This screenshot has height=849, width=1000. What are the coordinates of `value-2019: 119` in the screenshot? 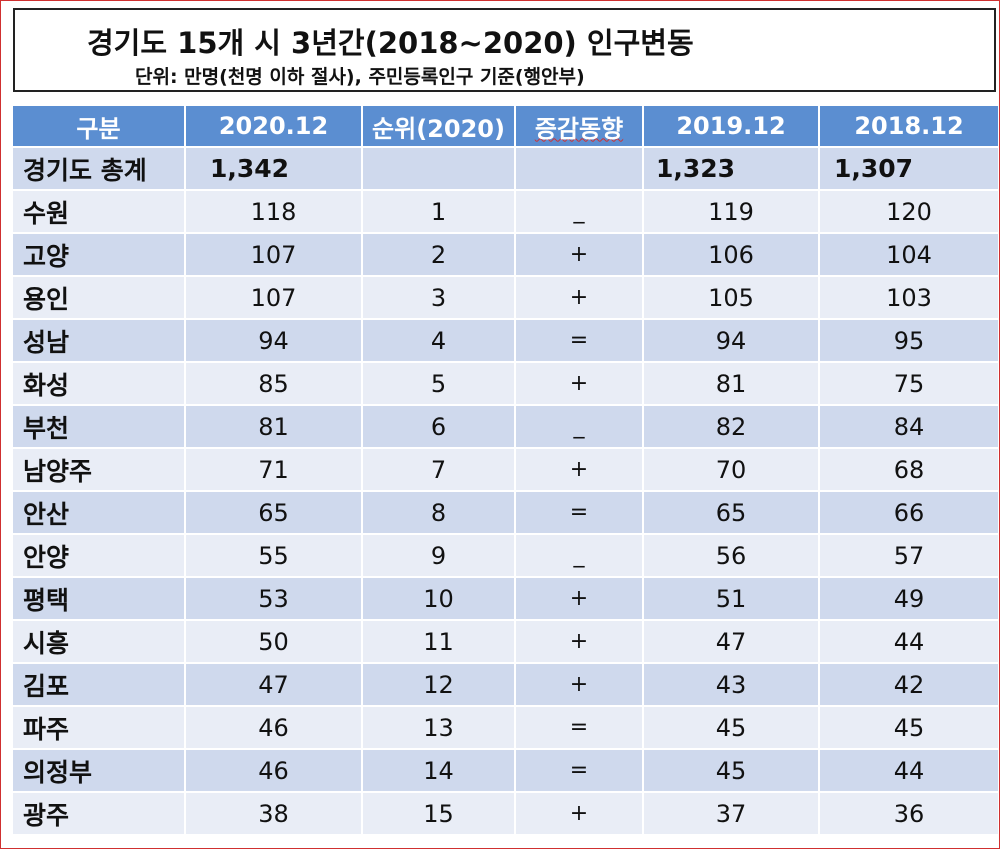 It's located at (731, 212).